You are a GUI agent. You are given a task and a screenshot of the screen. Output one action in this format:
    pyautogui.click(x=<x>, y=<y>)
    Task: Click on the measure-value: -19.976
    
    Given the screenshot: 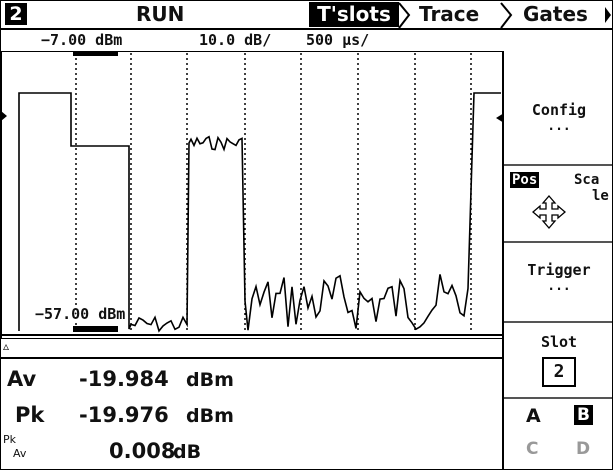 What is the action you would take?
    pyautogui.click(x=124, y=415)
    